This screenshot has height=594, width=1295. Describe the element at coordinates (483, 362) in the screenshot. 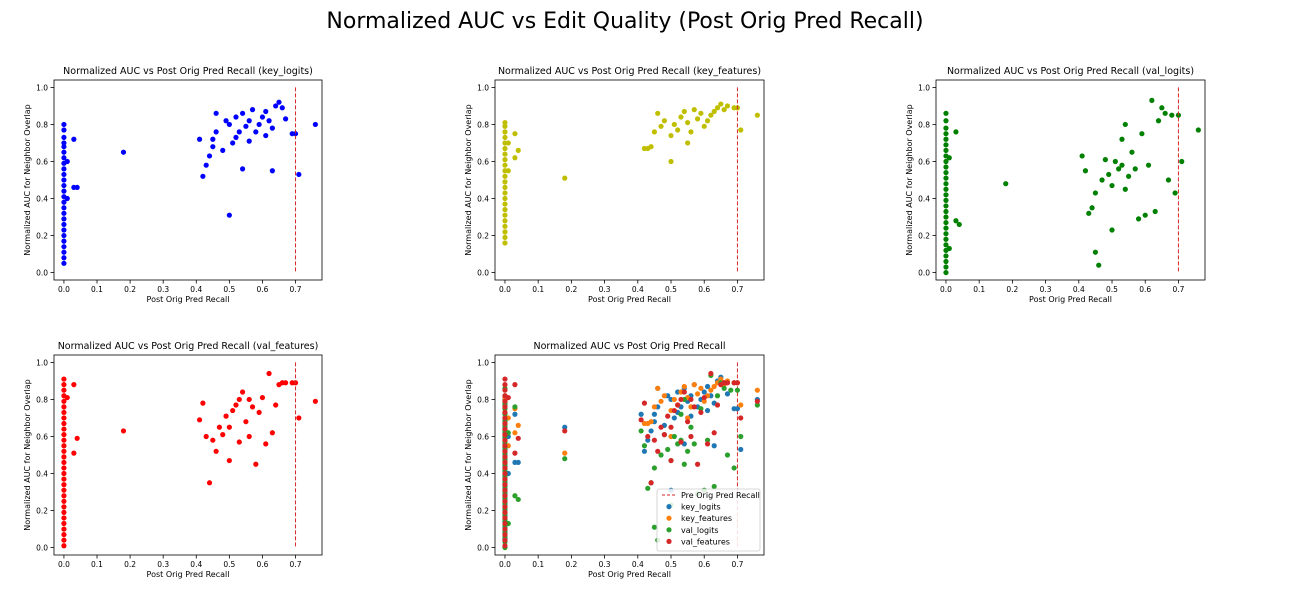

I see `y-tick-label: 1.0` at that location.